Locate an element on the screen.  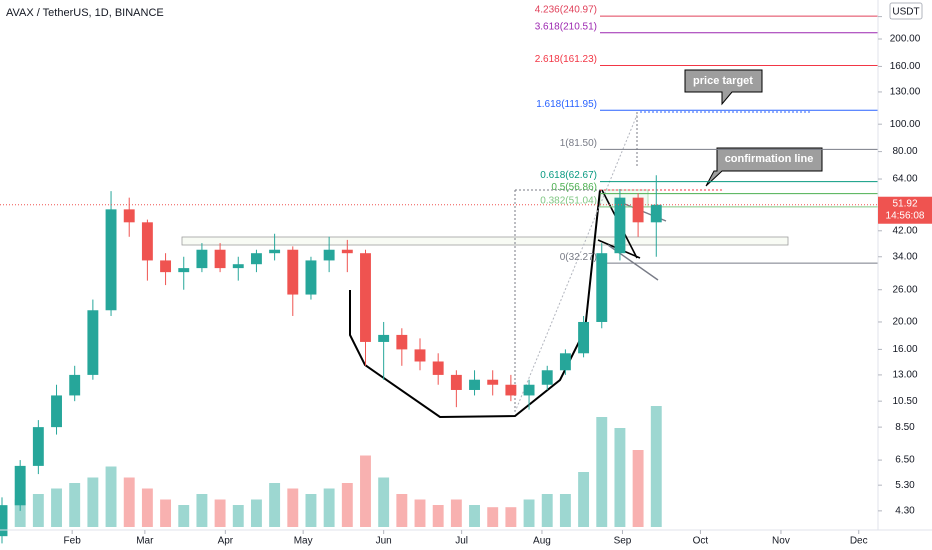
x-tick-label: Jul is located at coordinates (461, 541).